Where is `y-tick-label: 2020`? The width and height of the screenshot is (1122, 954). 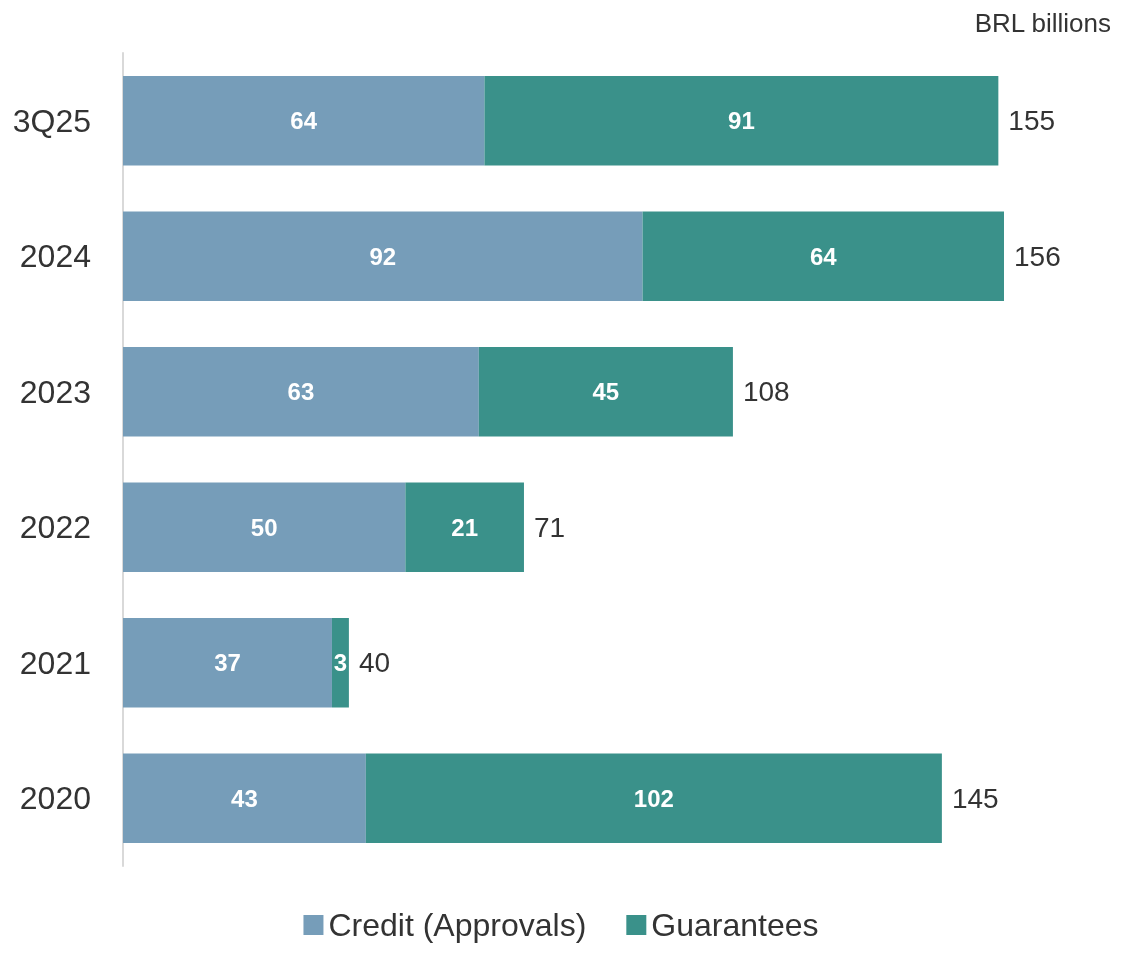 y-tick-label: 2020 is located at coordinates (55, 798).